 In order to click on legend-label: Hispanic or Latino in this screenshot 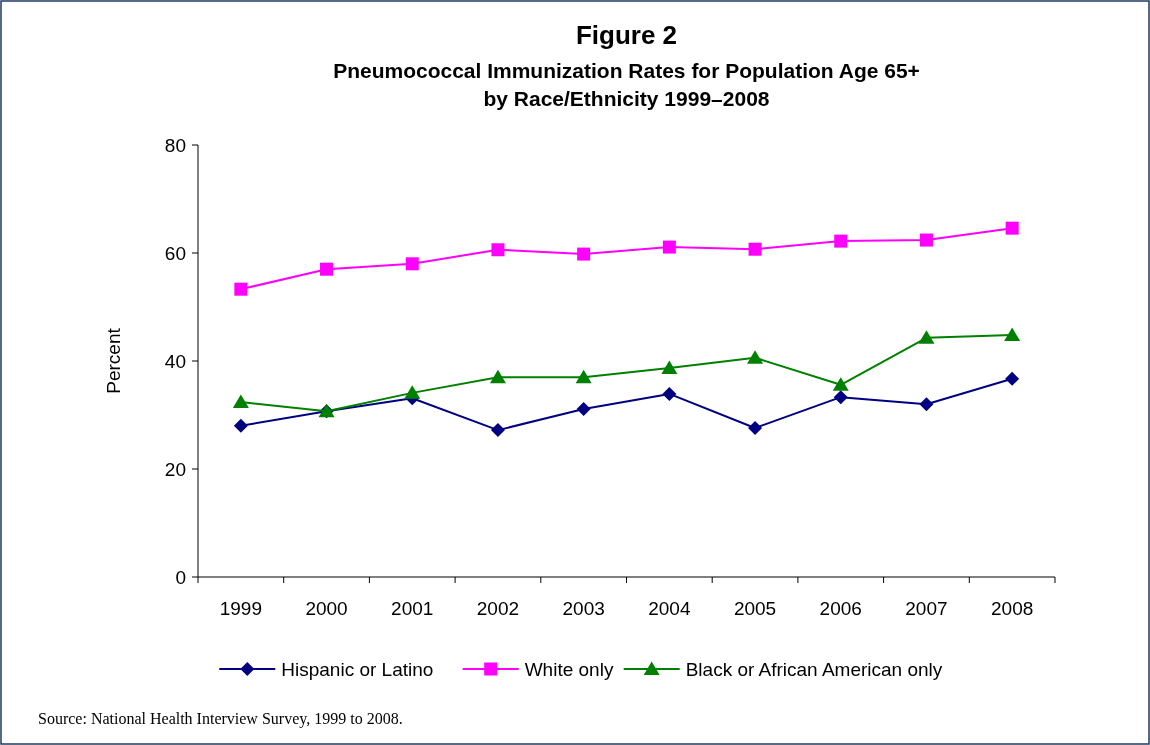, I will do `click(357, 669)`.